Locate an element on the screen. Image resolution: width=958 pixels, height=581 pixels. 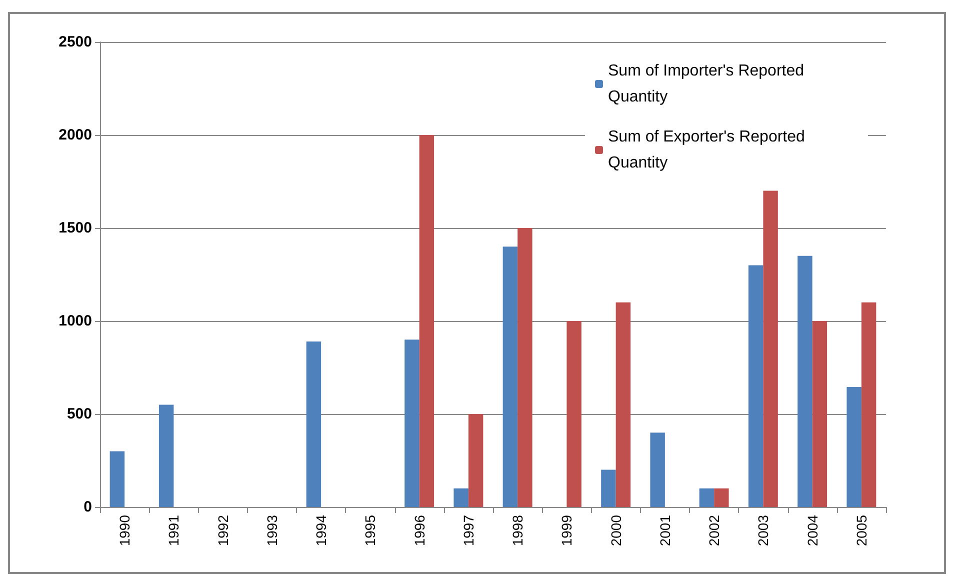
x-tick-label: 1991 is located at coordinates (174, 530).